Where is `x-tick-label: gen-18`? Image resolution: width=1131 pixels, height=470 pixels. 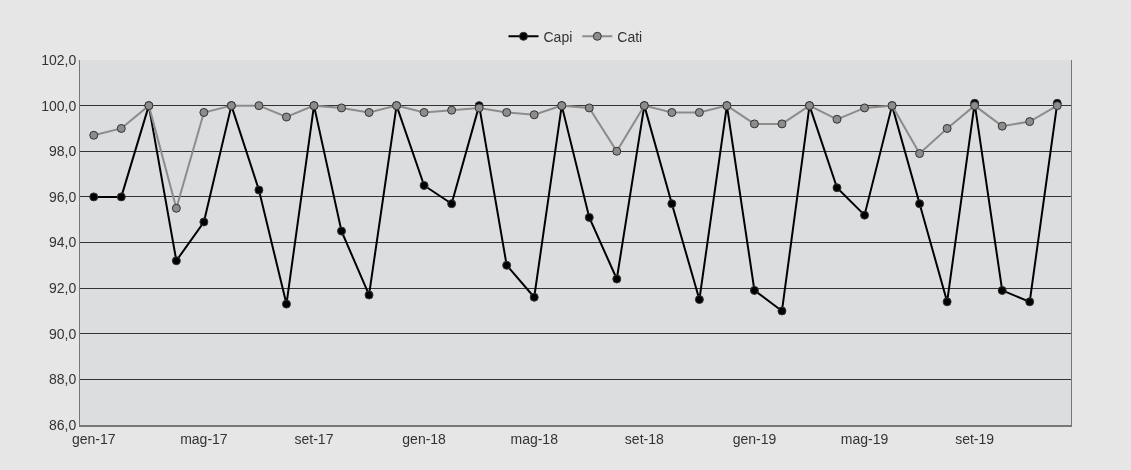 x-tick-label: gen-18 is located at coordinates (424, 438).